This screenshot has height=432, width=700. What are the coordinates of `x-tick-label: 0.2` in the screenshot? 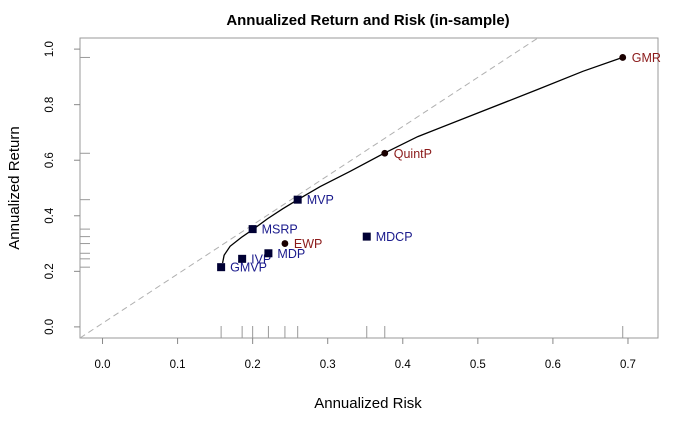 It's located at (253, 365).